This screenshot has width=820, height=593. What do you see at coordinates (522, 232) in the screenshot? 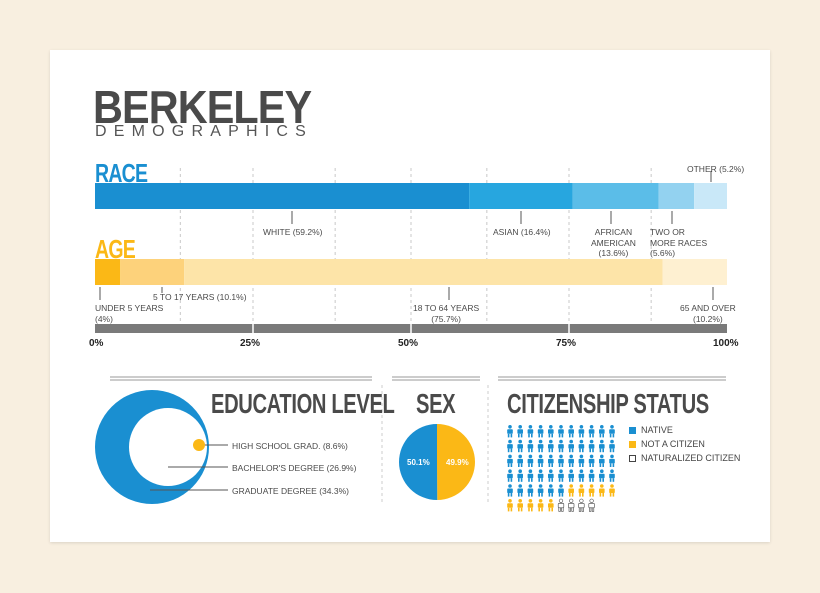
I see `race-label-asian: ASIAN (16.4%)` at bounding box center [522, 232].